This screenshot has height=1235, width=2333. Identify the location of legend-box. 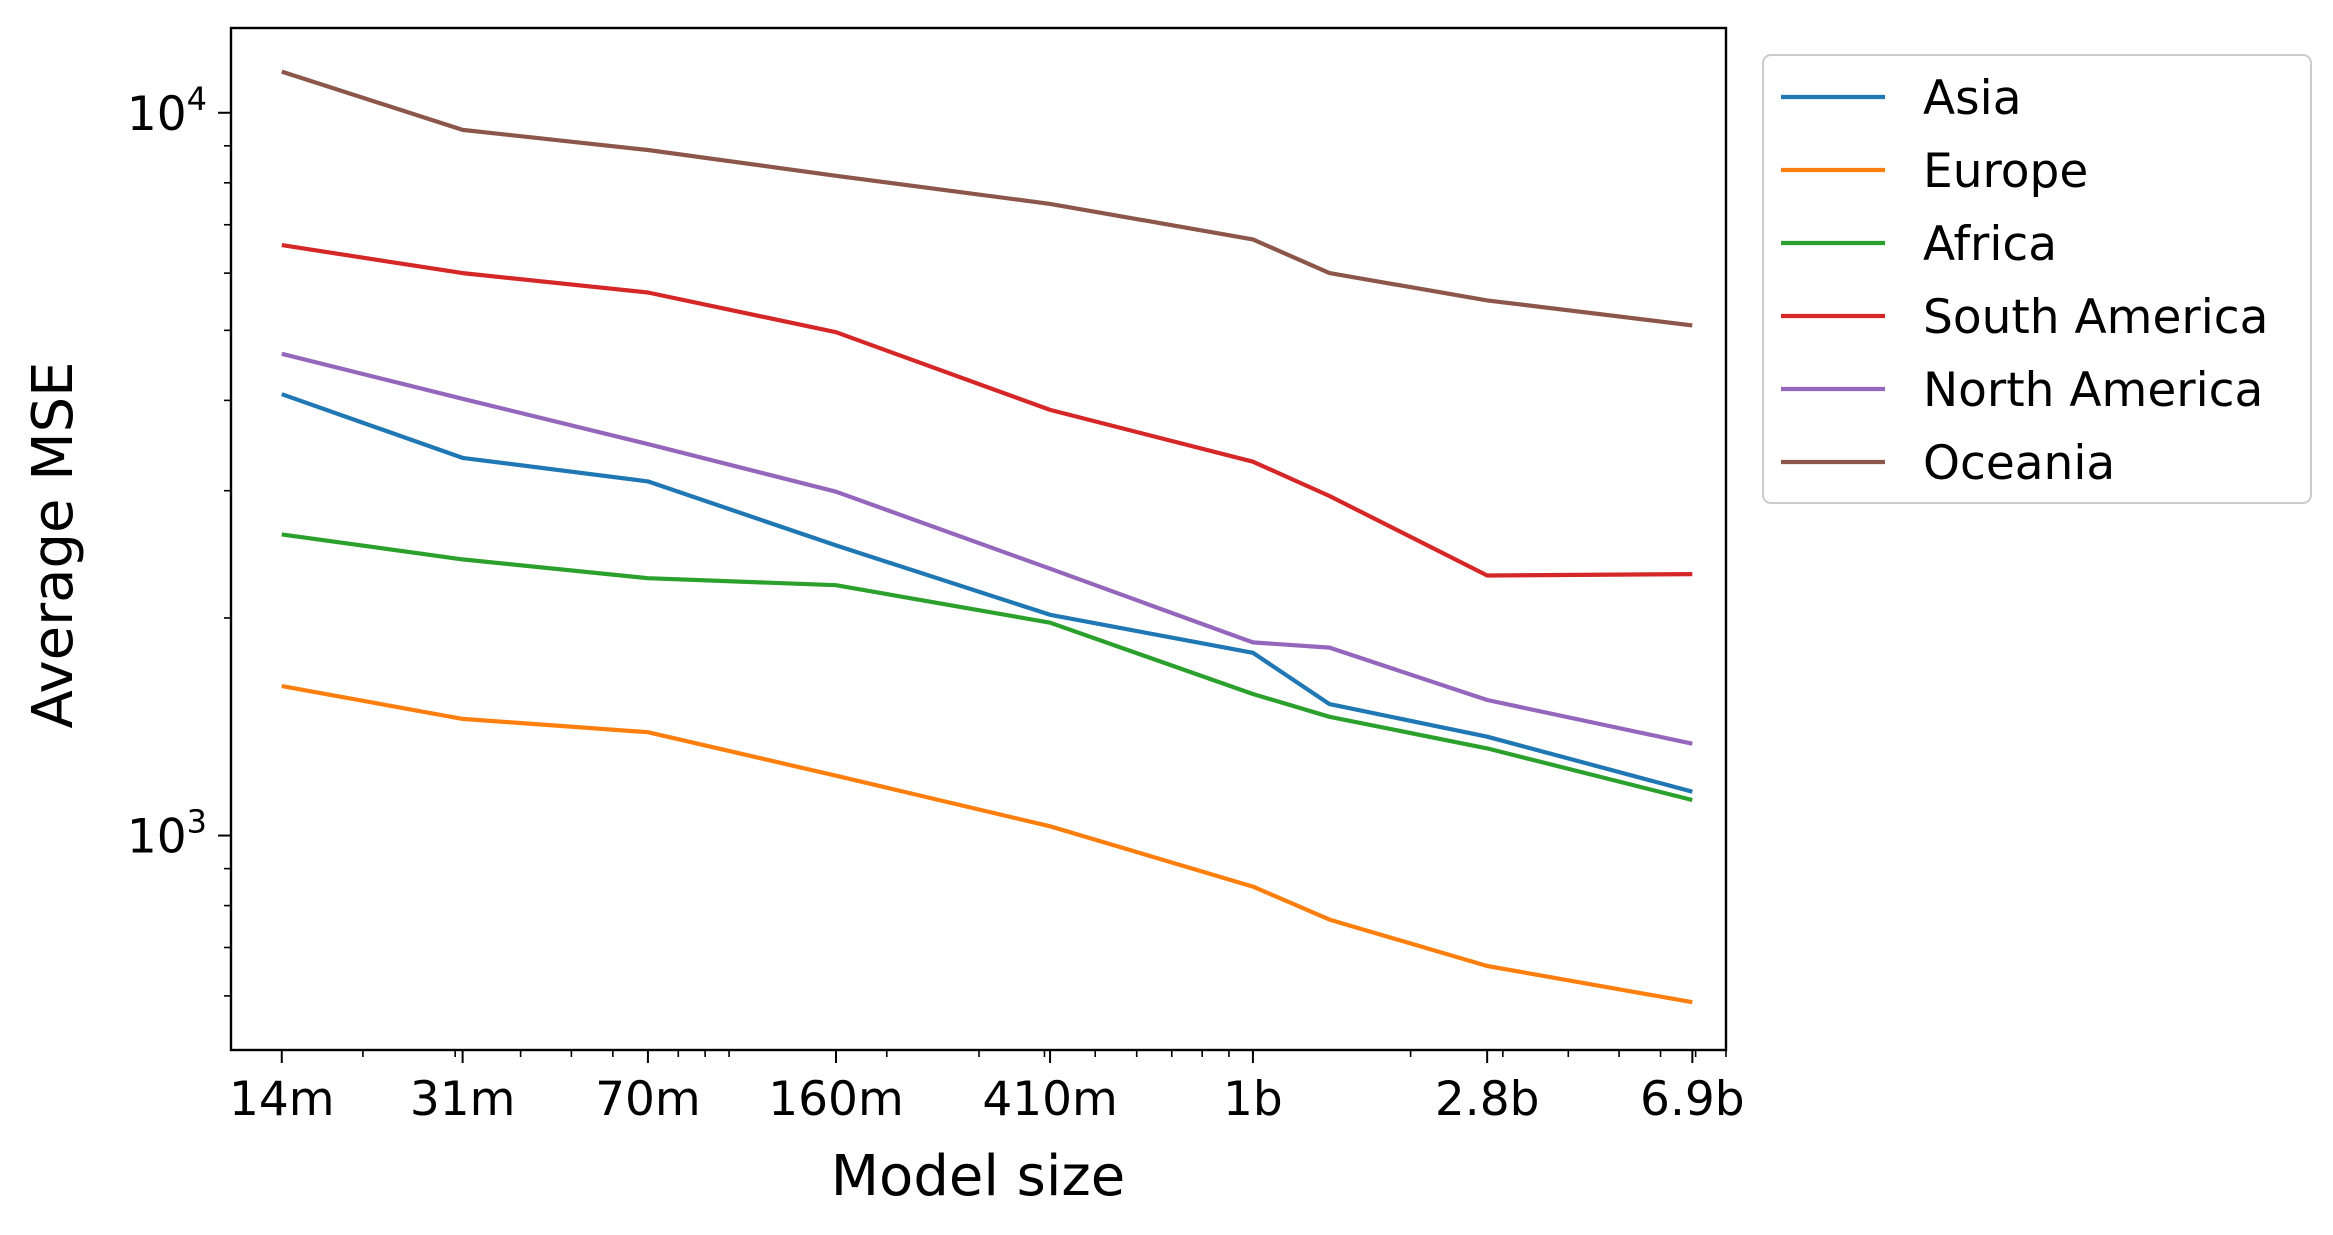
(2037, 279).